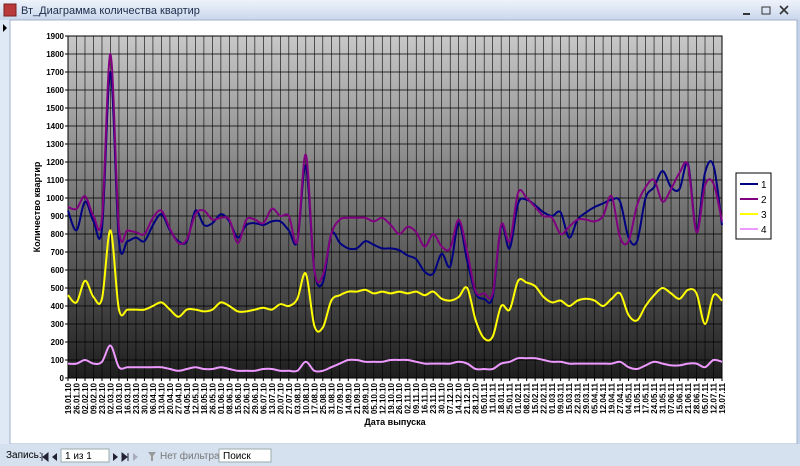  Describe the element at coordinates (85, 398) in the screenshot. I see `x-tick-label: 02.02.10` at that location.